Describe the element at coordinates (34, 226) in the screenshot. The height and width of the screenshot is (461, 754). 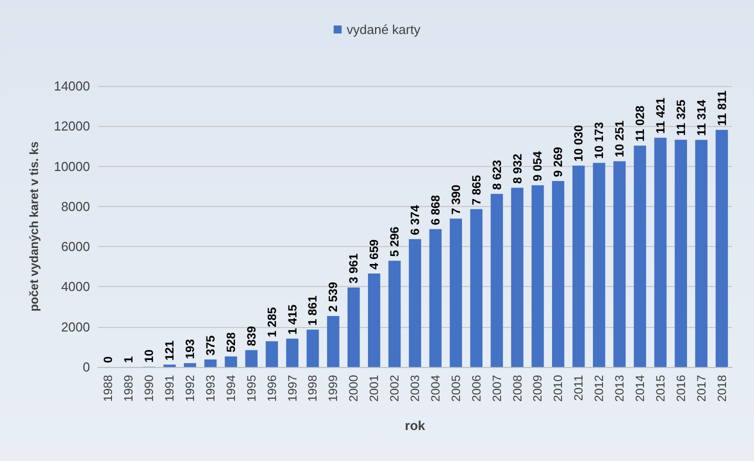
I see `y-axis-title: počet vydaných karet v tis. ks` at that location.